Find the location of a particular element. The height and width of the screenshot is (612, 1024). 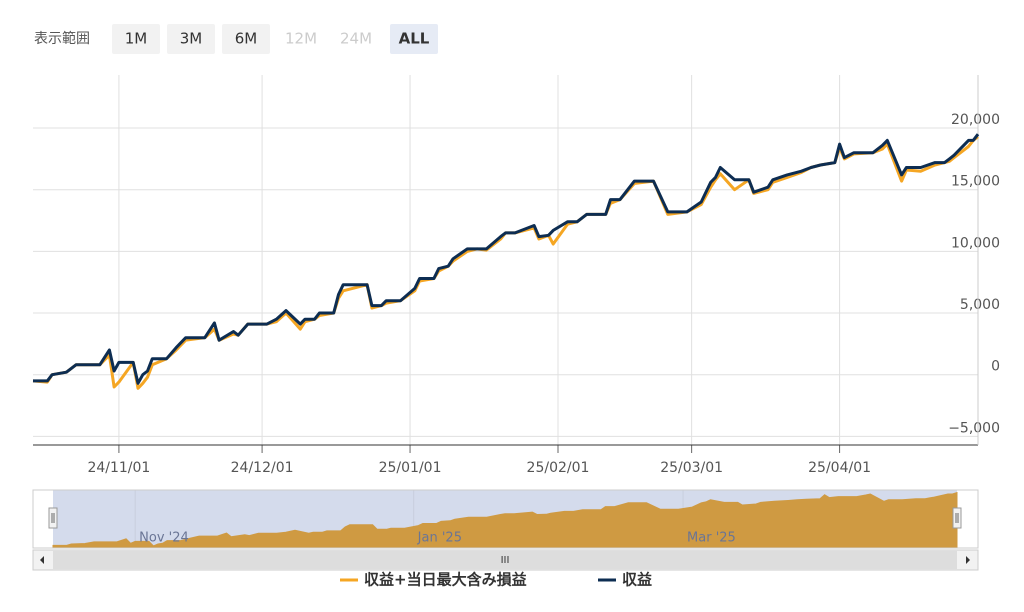

navigator-tick-label: Mar '25 is located at coordinates (711, 538).